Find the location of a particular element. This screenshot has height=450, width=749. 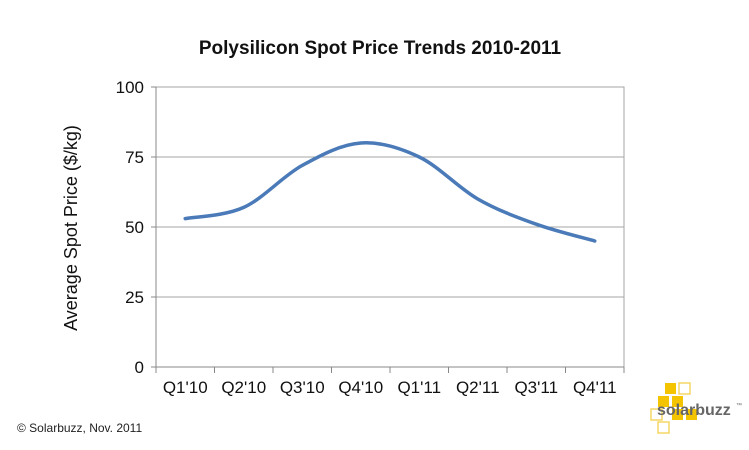

solarbuzz-logo: solarbuzz ™ is located at coordinates (698, 411).